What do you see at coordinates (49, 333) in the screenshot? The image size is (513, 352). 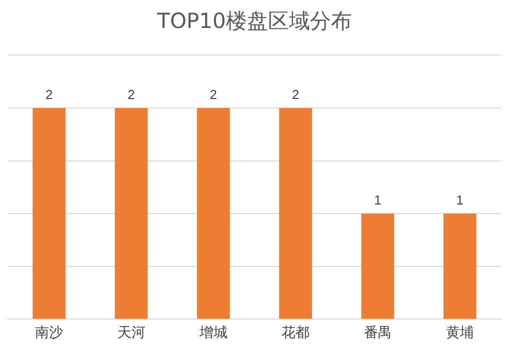 I see `x-tick-label: 南沙` at bounding box center [49, 333].